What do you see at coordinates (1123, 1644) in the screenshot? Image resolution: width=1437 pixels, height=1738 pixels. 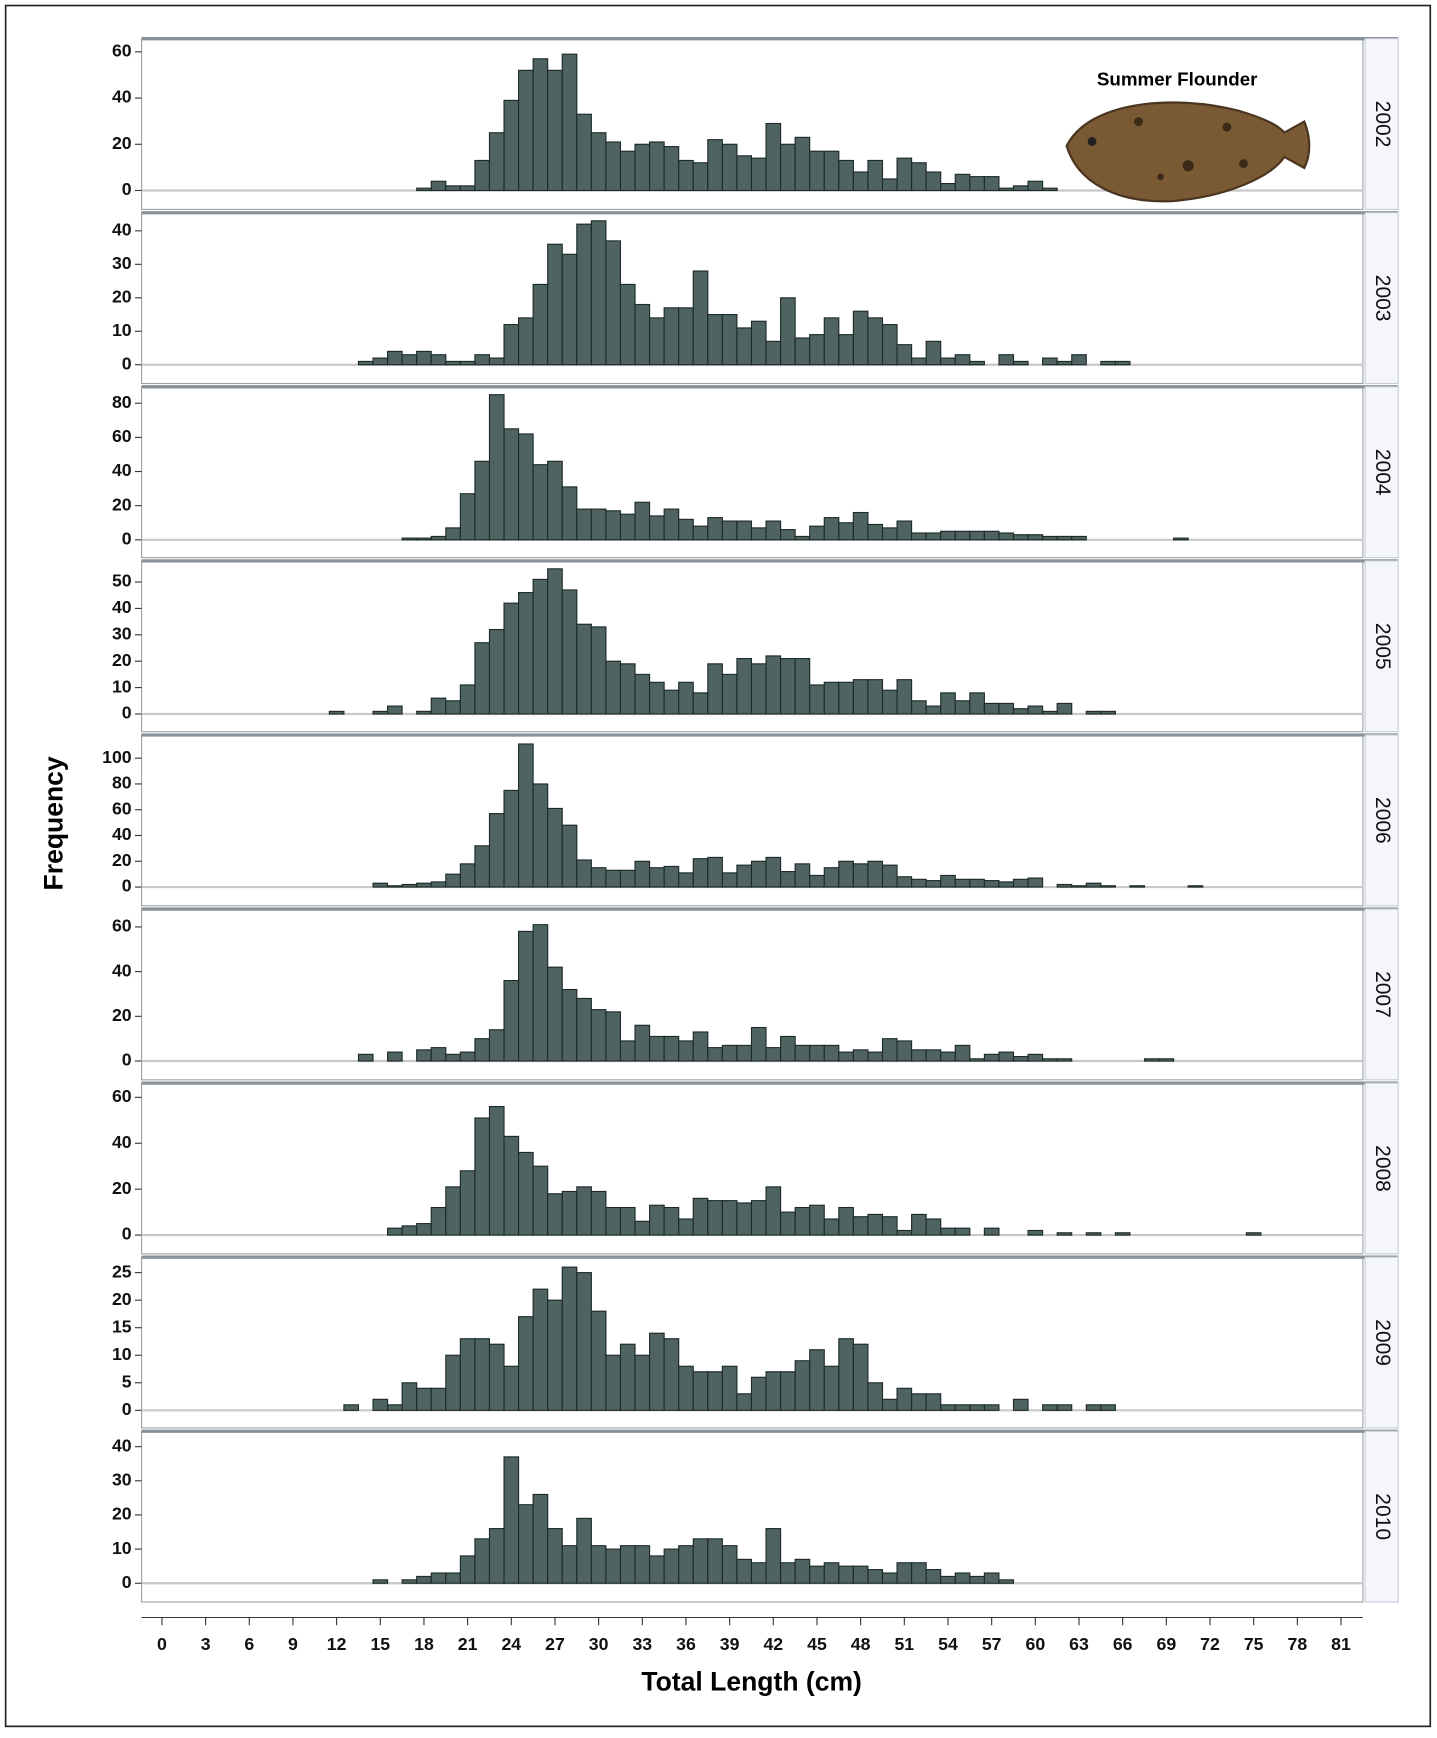 I see `x-tick-label: 66` at bounding box center [1123, 1644].